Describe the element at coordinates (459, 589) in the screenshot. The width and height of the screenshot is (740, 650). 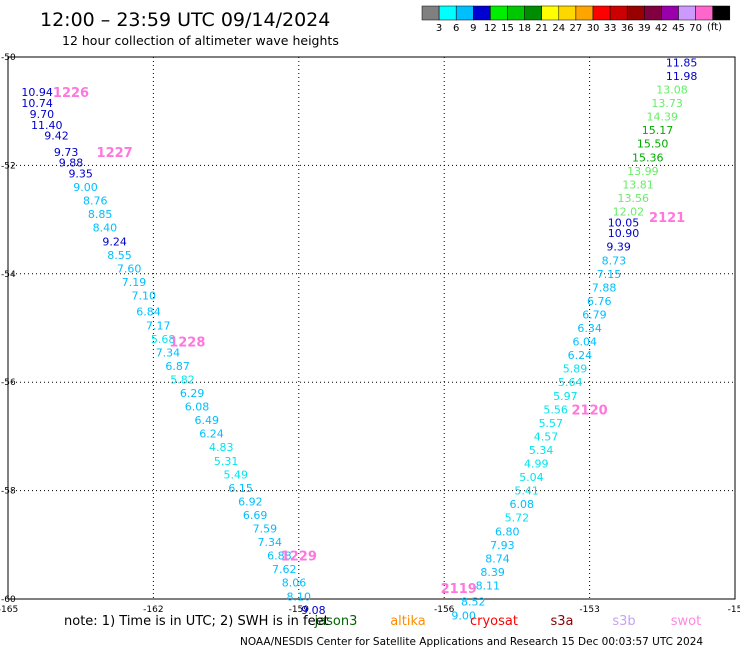
I see `track-number-label: 2119` at that location.